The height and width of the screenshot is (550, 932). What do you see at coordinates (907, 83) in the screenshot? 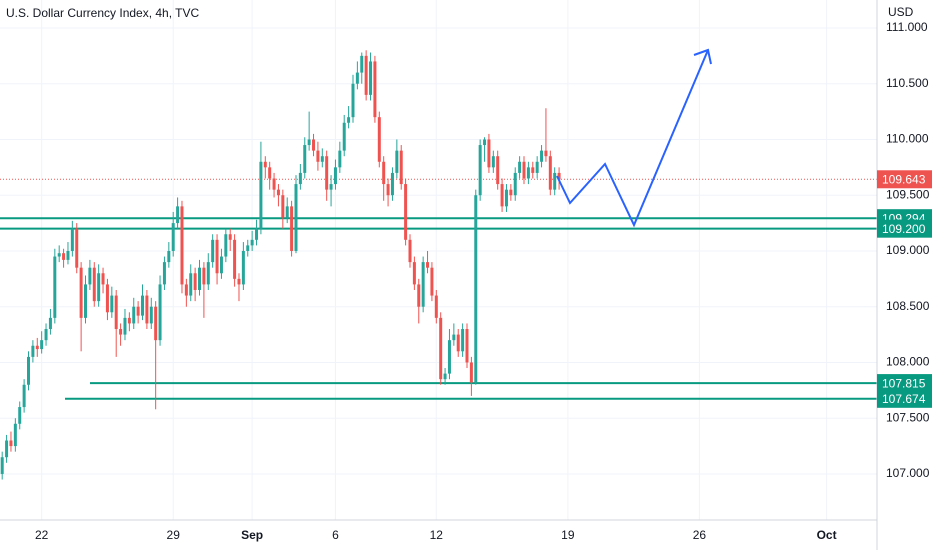
I see `y-tick-label: 110.500` at bounding box center [907, 83].